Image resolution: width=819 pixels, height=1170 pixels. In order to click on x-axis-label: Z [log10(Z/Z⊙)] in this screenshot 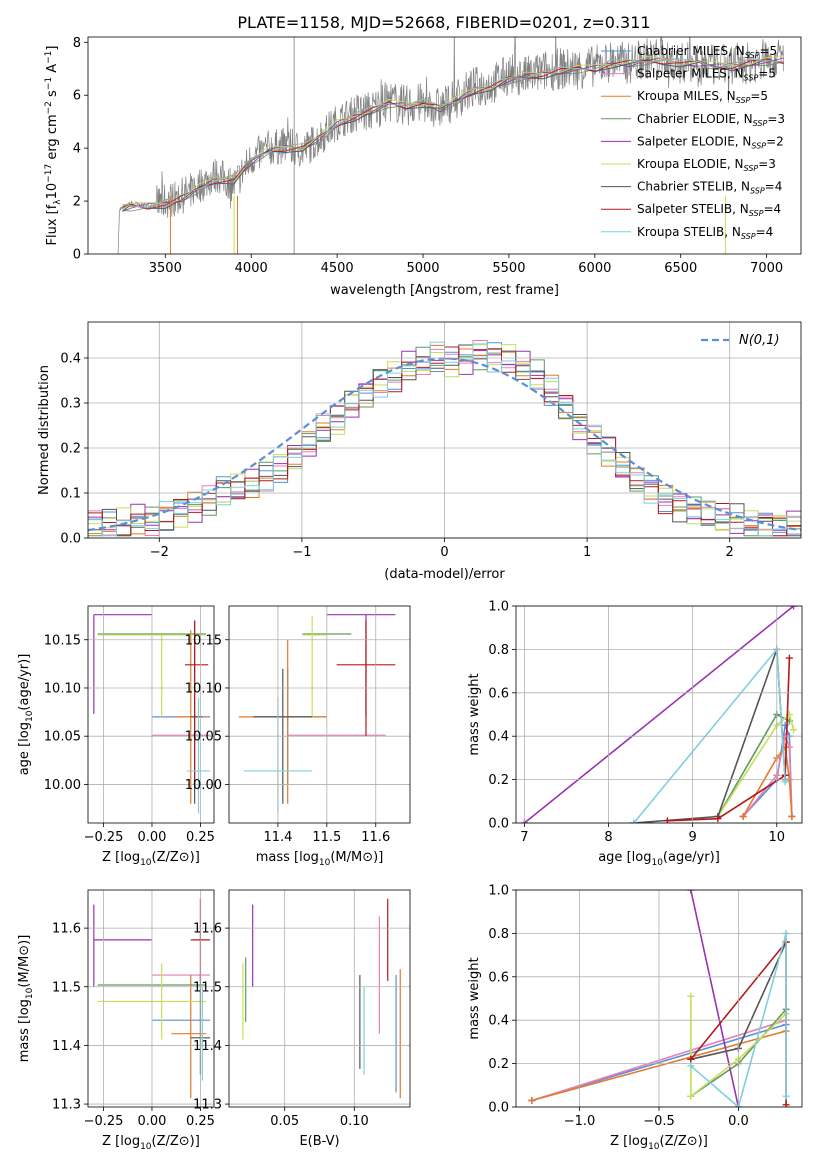, I will do `click(659, 1143)`.